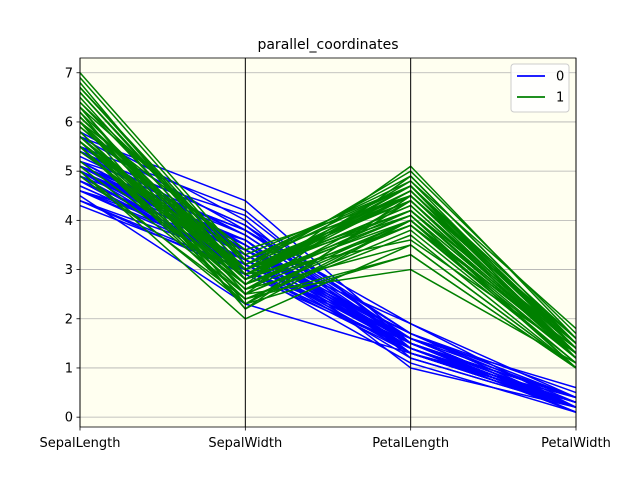 The image size is (640, 480). I want to click on y-tick-label: 4, so click(69, 221).